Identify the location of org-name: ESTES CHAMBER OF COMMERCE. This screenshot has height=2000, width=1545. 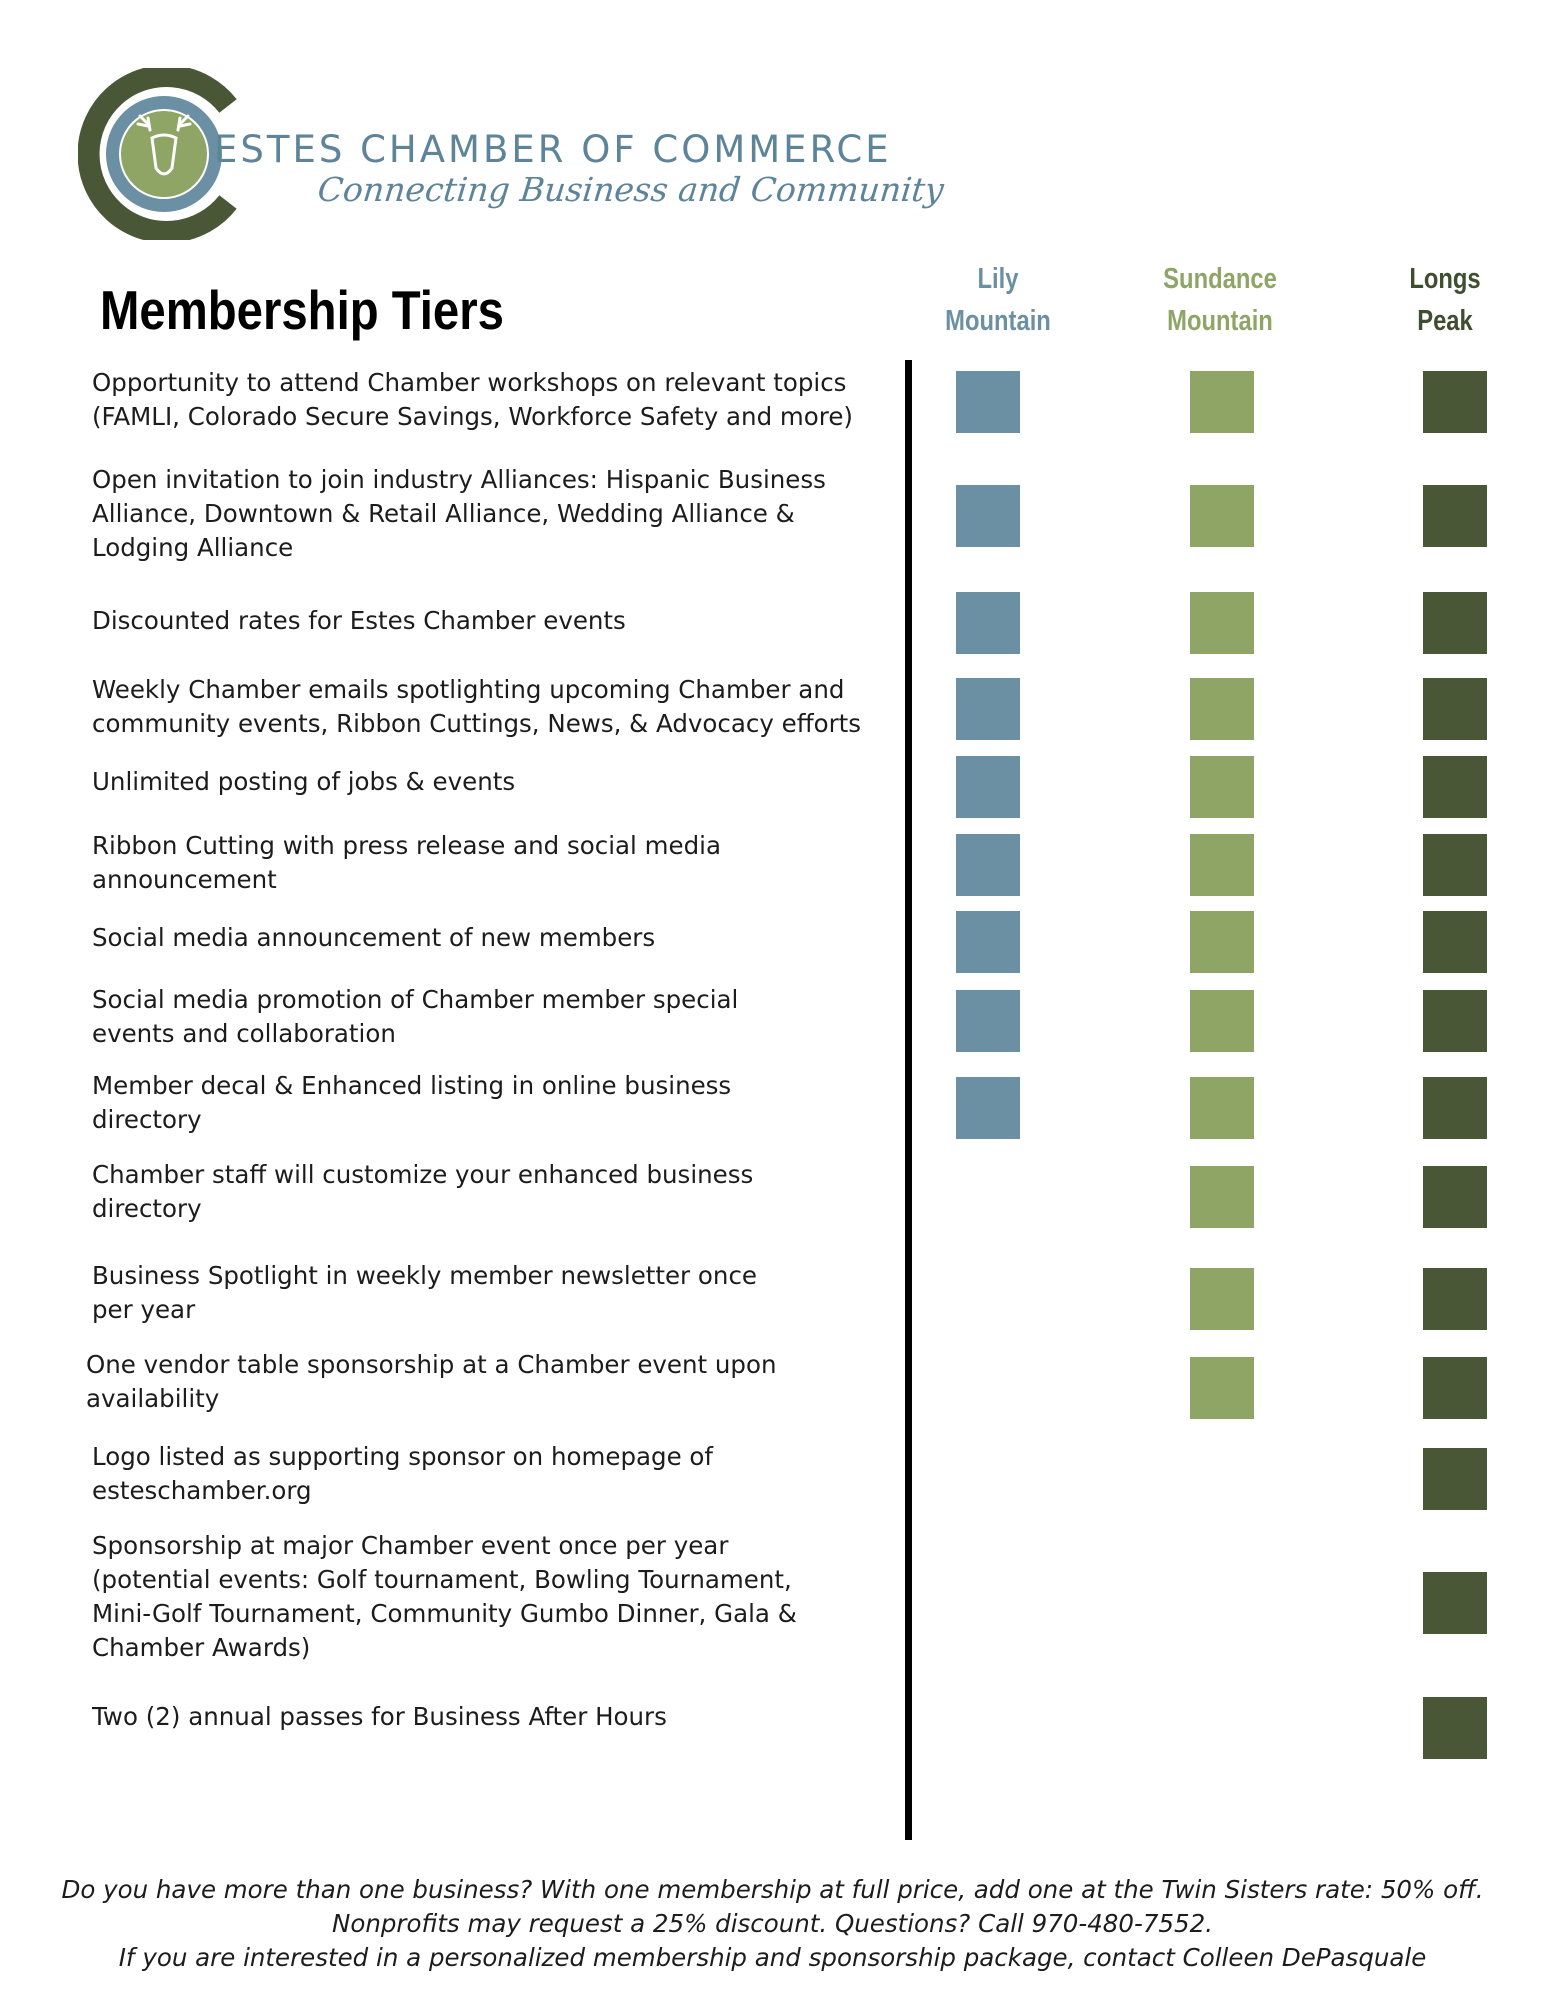
(553, 149).